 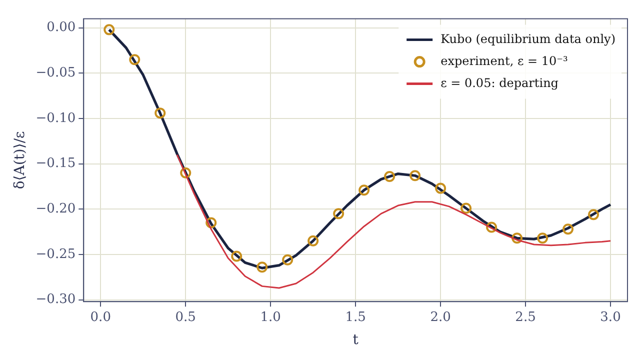 What do you see at coordinates (528, 39) in the screenshot?
I see `legend-label: Kubo (equilibrium data only)` at bounding box center [528, 39].